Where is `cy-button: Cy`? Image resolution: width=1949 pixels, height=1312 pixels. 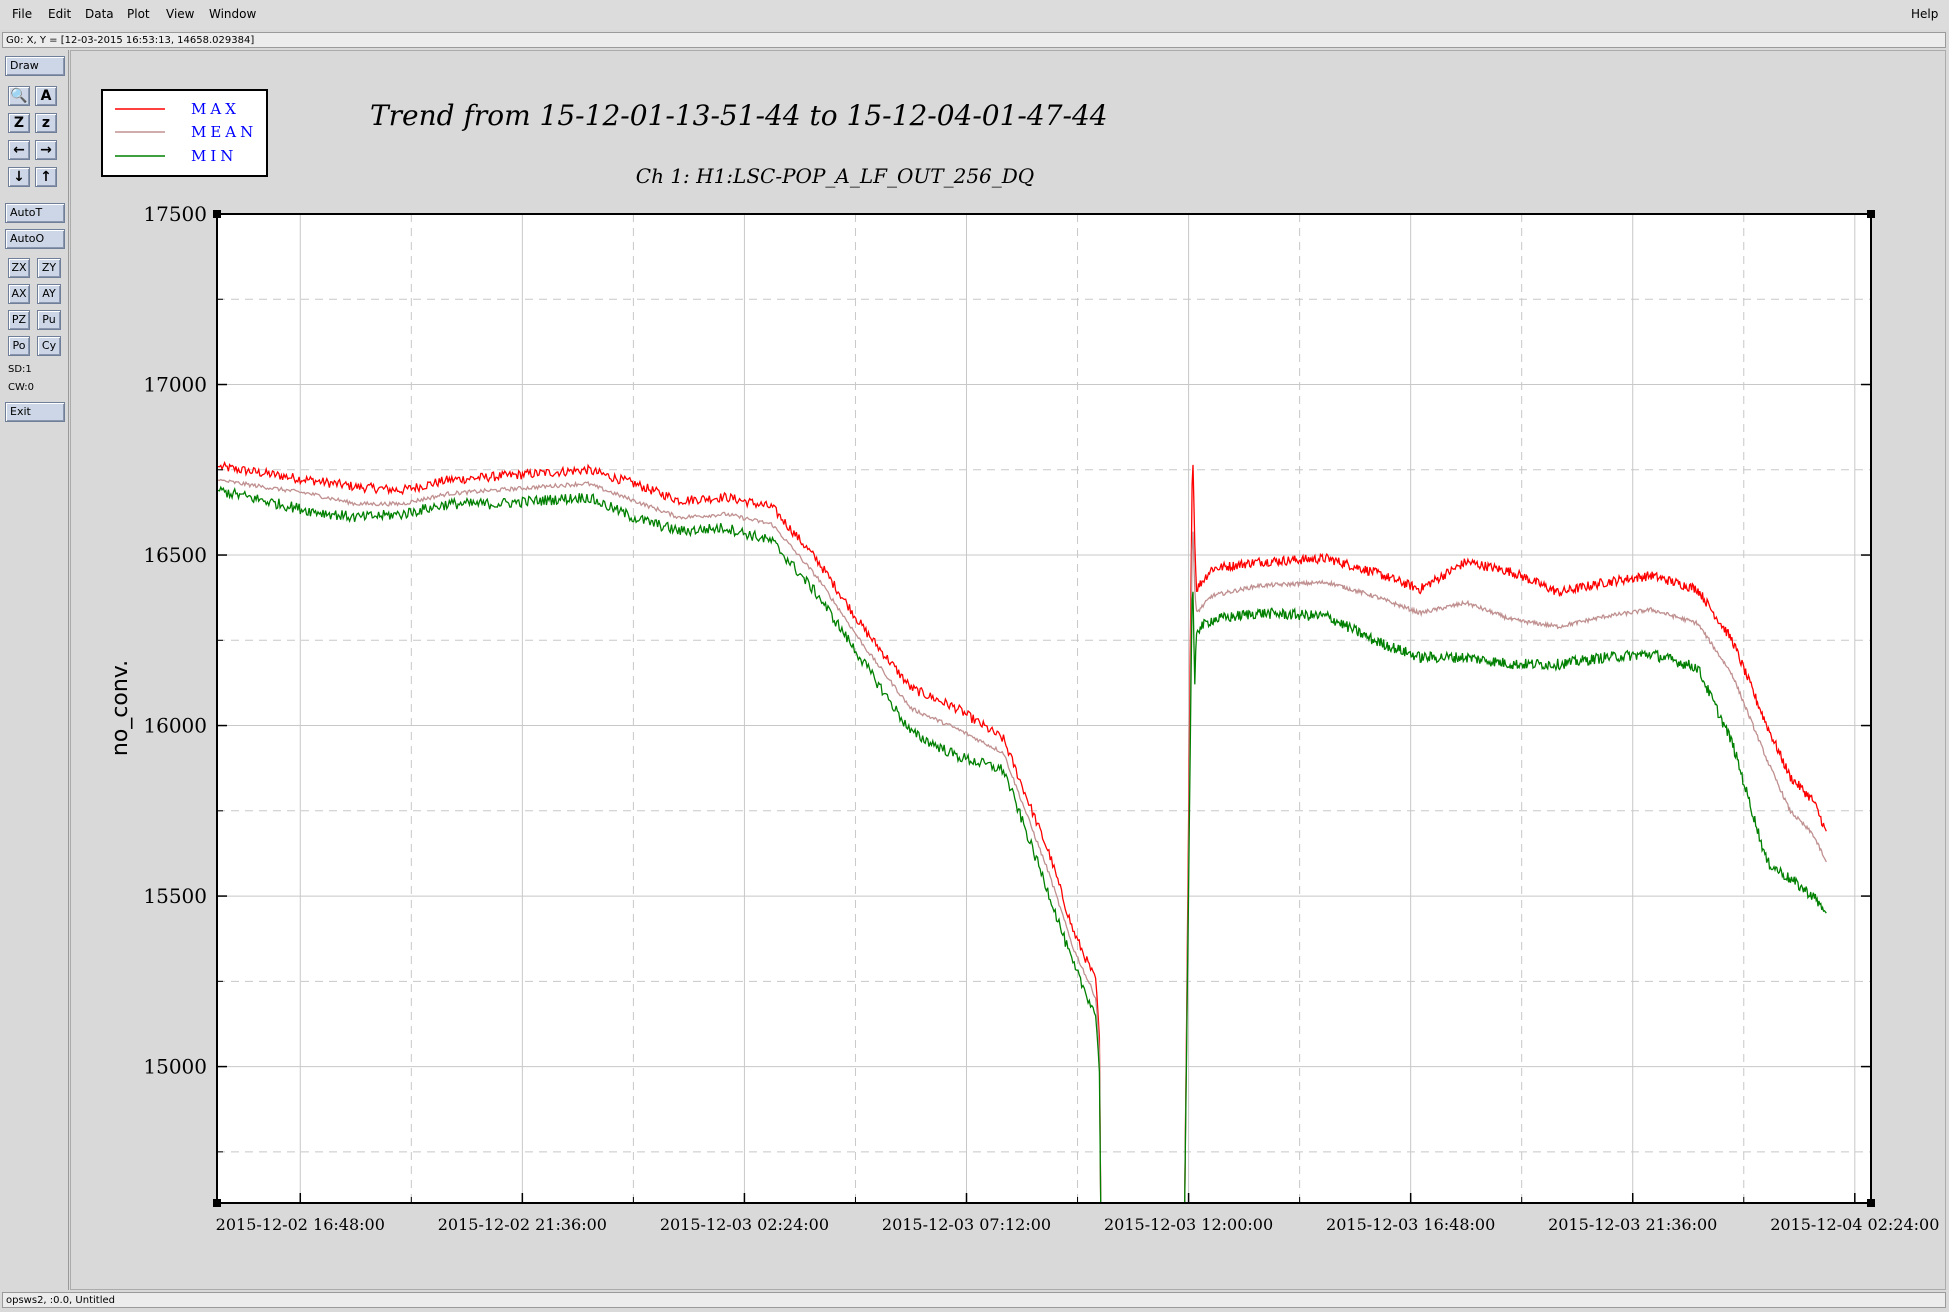 cy-button: Cy is located at coordinates (49, 346).